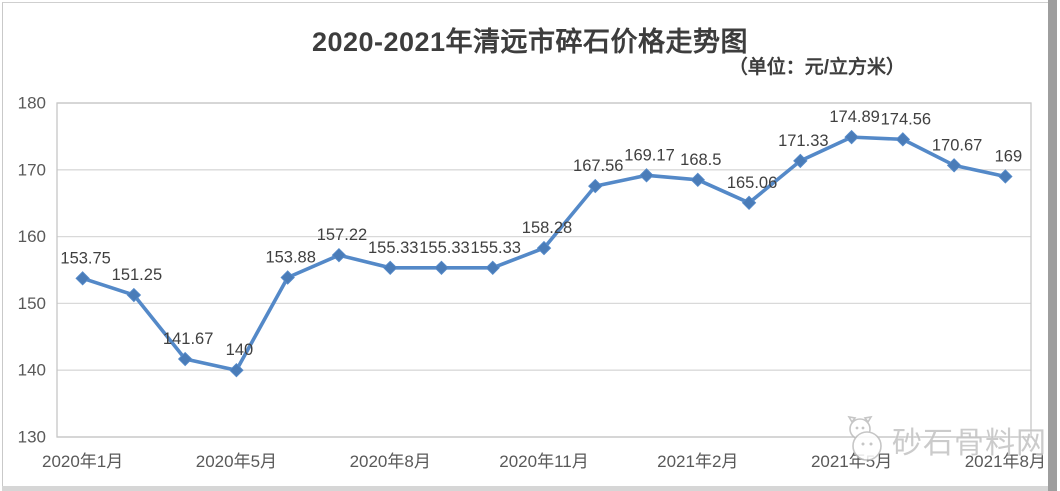 This screenshot has height=491, width=1060. I want to click on data-point-value-label: 153.88, so click(290, 257).